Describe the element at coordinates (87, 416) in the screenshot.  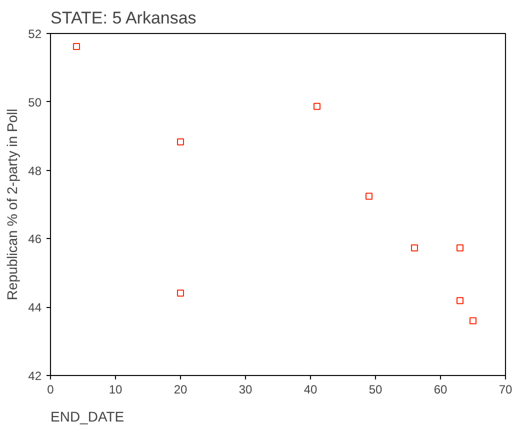
I see `x-axis-title: END_DATE` at that location.